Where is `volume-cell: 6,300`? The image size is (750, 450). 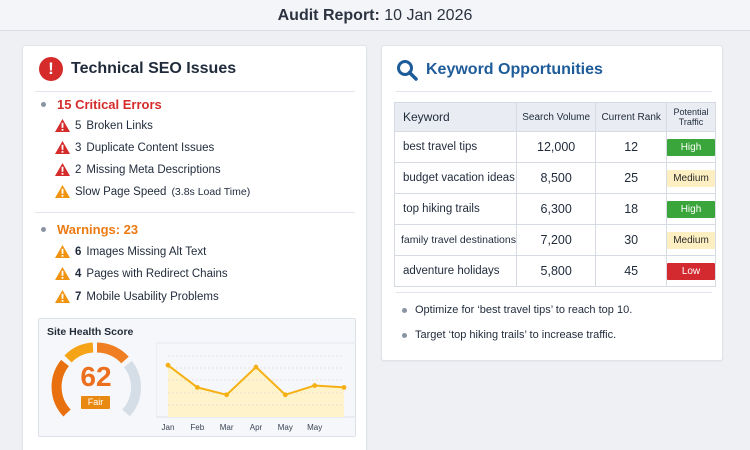 volume-cell: 6,300 is located at coordinates (556, 209).